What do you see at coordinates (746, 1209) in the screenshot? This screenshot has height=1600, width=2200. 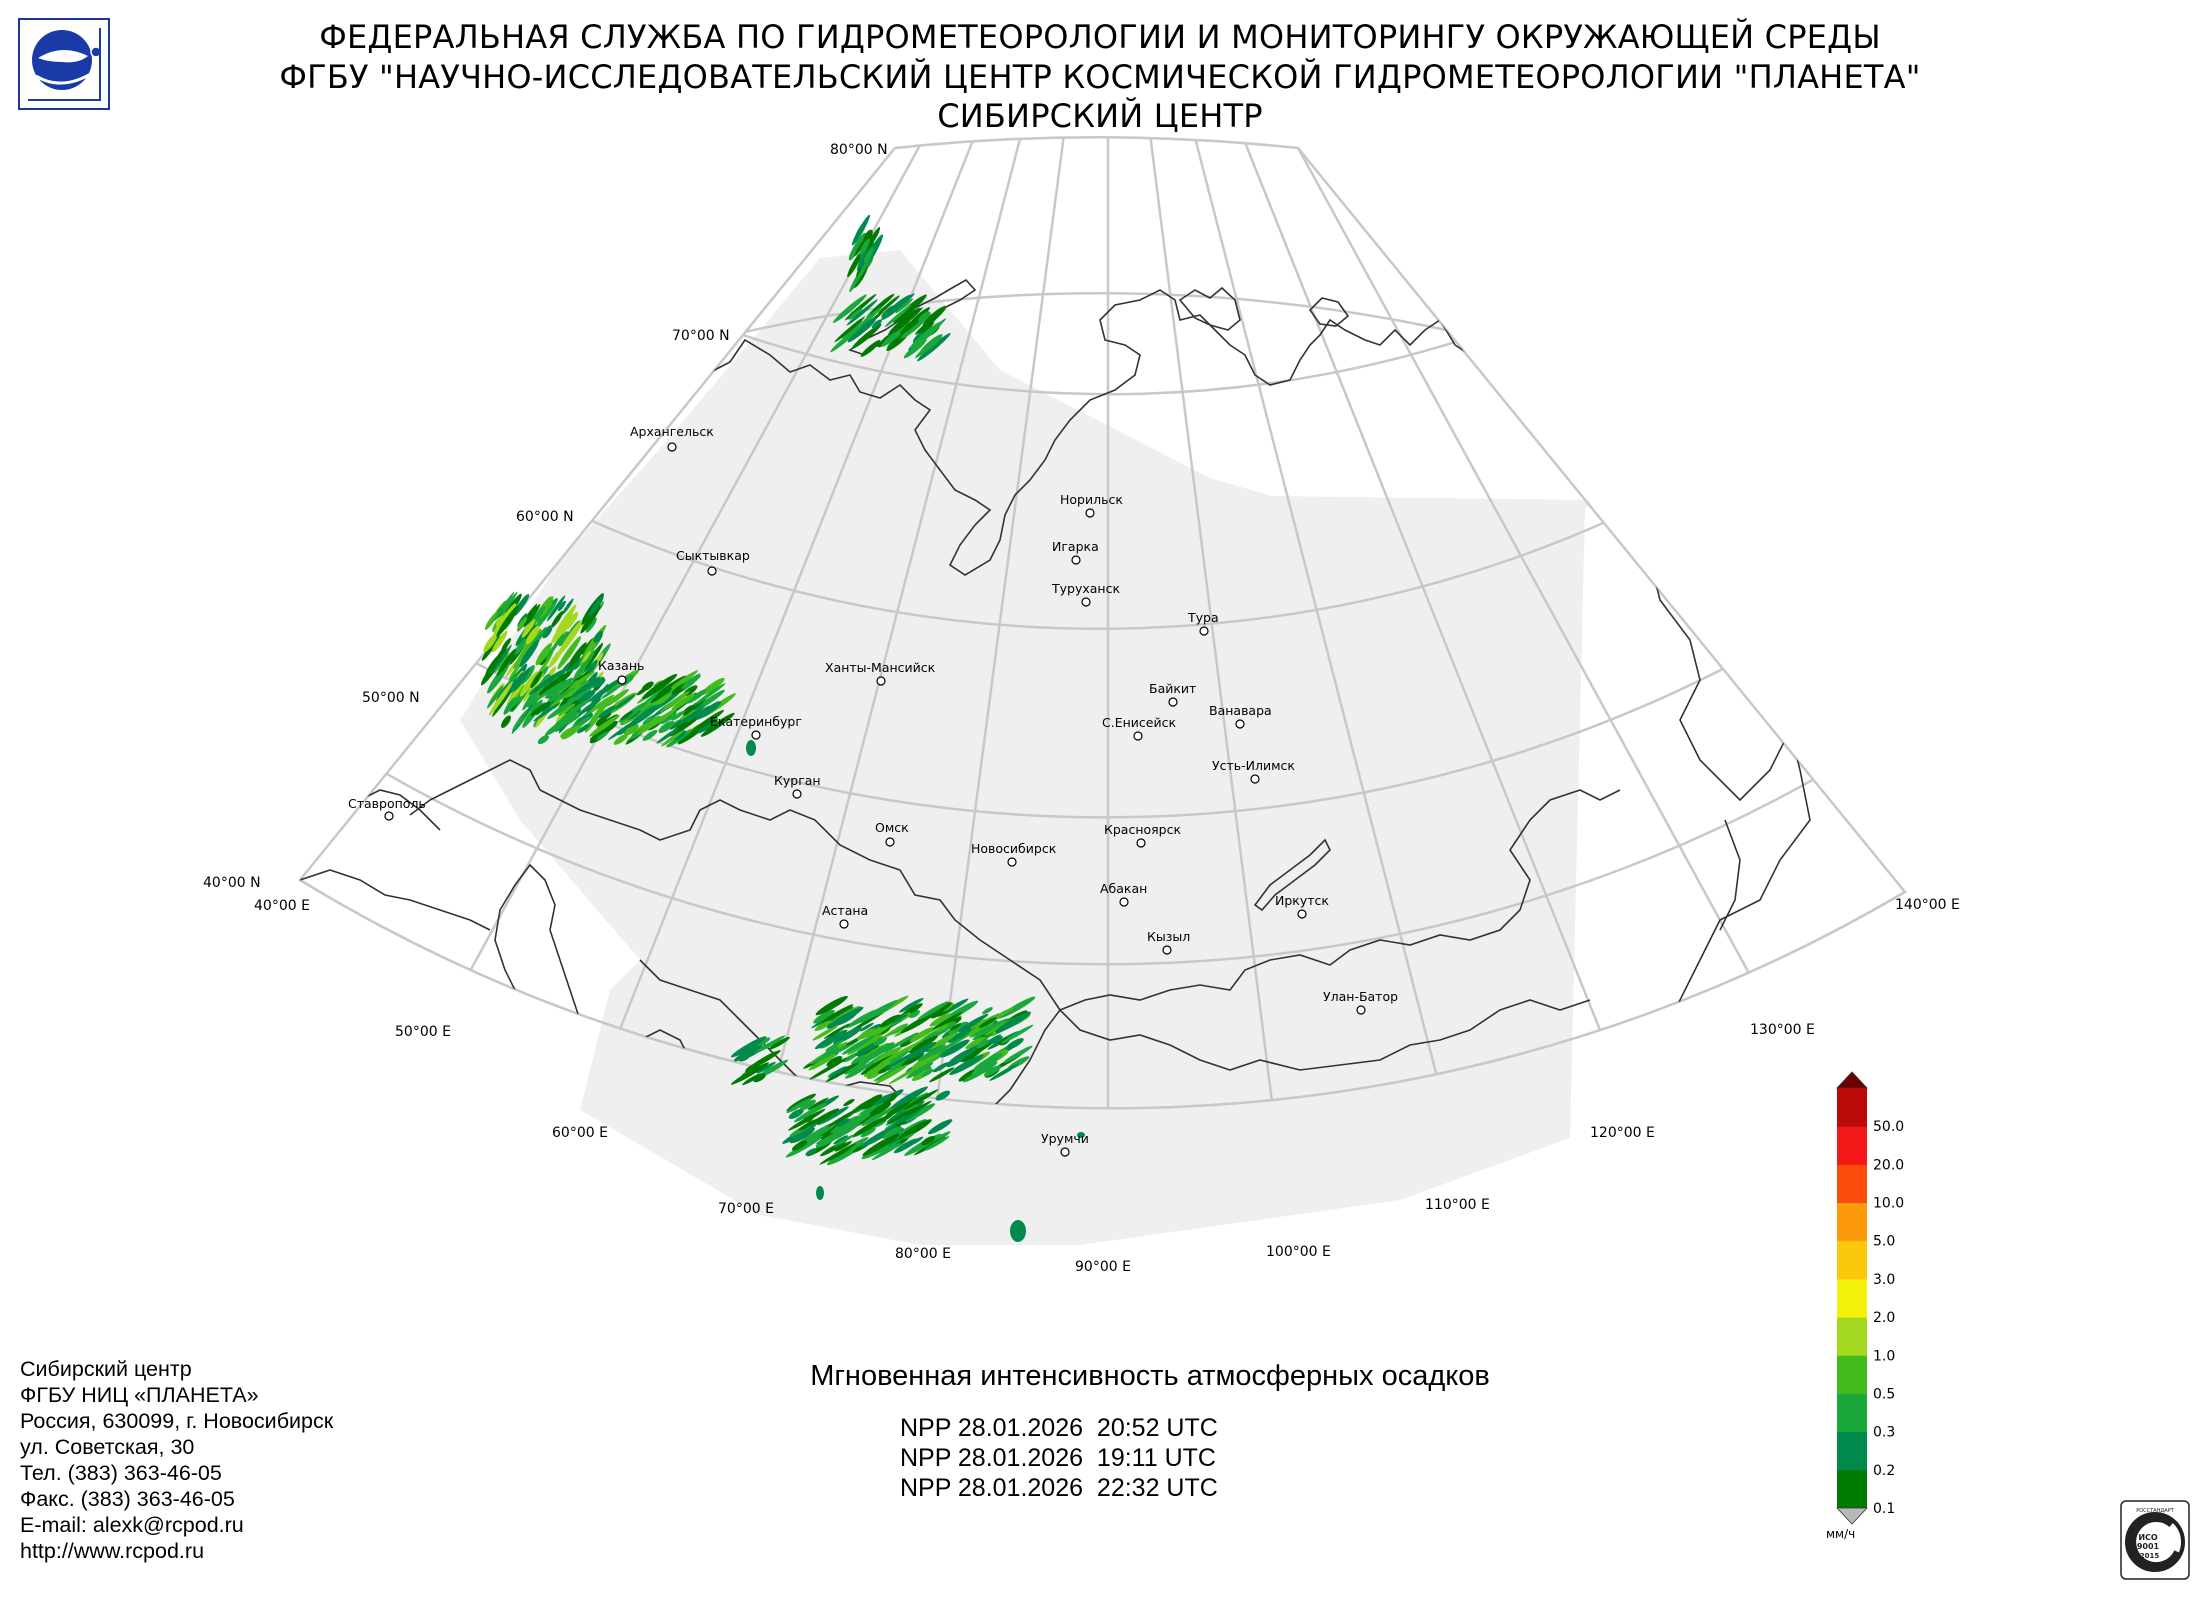 I see `lon-label-70: 70°00 E` at bounding box center [746, 1209].